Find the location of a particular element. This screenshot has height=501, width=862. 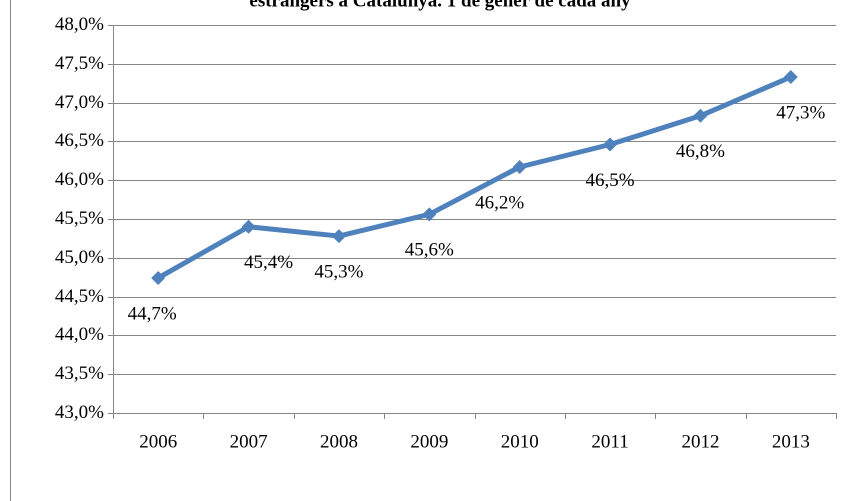

y-tick-label: 47,0% is located at coordinates (79, 102).